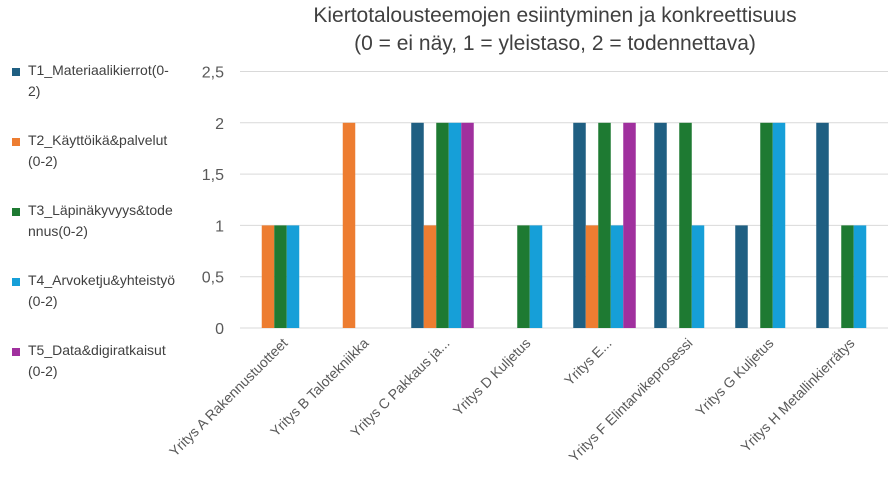 The height and width of the screenshot is (487, 890). I want to click on x-tick-label: Yritys D Kuljetus, so click(492, 377).